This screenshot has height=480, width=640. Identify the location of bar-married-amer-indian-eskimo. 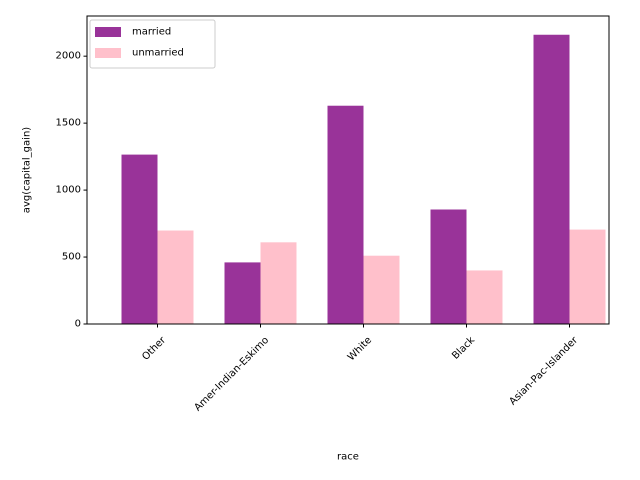
(242, 293).